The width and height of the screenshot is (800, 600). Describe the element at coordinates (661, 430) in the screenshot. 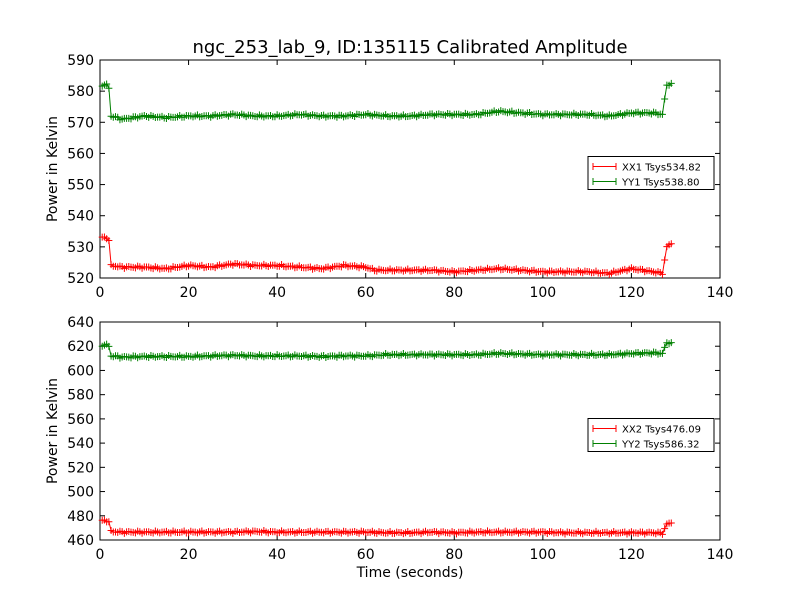

I see `bottom-legend-label-1: XX2 Tsys476.09` at that location.